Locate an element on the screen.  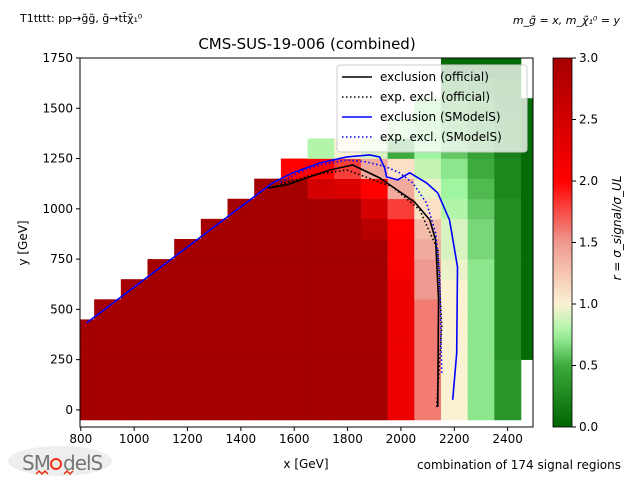
footer-label: combination of 174 signal regions is located at coordinates (519, 465).